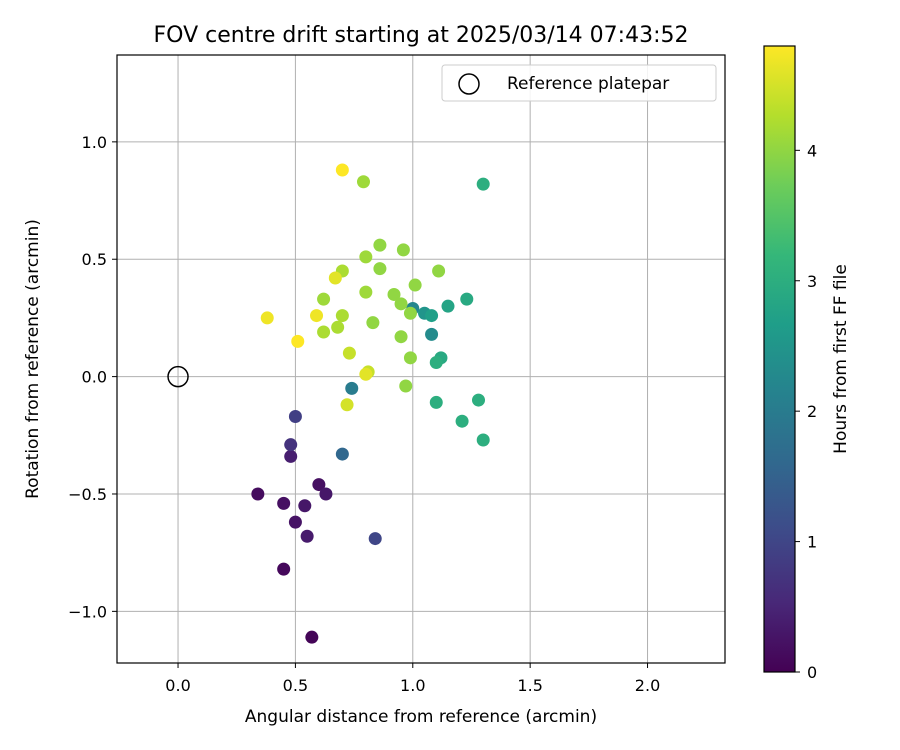  I want to click on legend-box, so click(579, 83).